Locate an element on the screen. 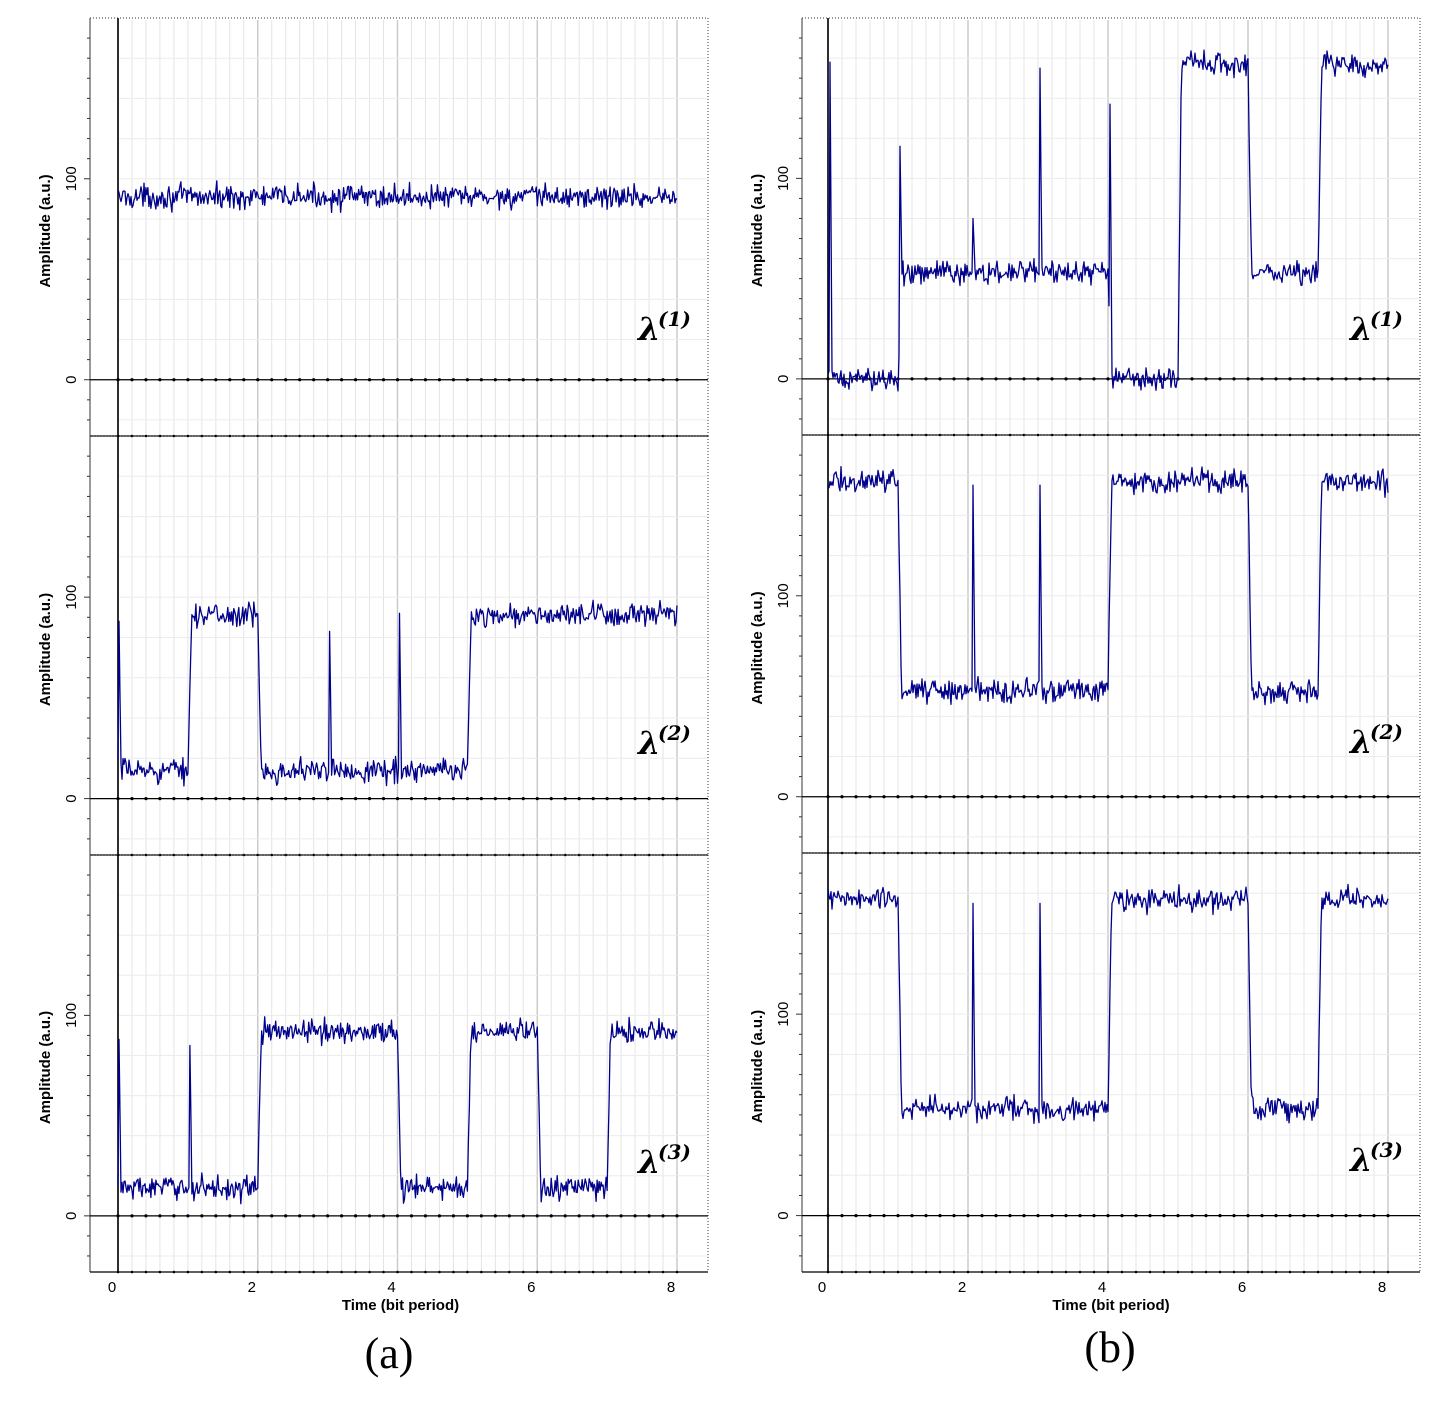  subplot-5: 0 100 Amplitude (a.u.) λ(2) is located at coordinates (1085, 644).